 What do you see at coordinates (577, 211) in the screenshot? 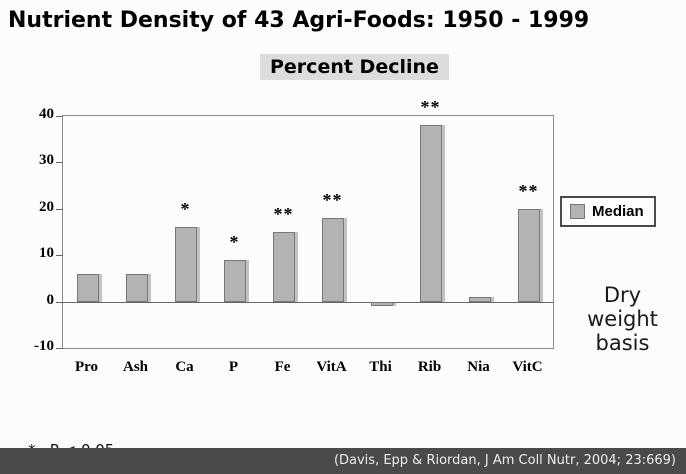
I see `legend-swatch-icon` at bounding box center [577, 211].